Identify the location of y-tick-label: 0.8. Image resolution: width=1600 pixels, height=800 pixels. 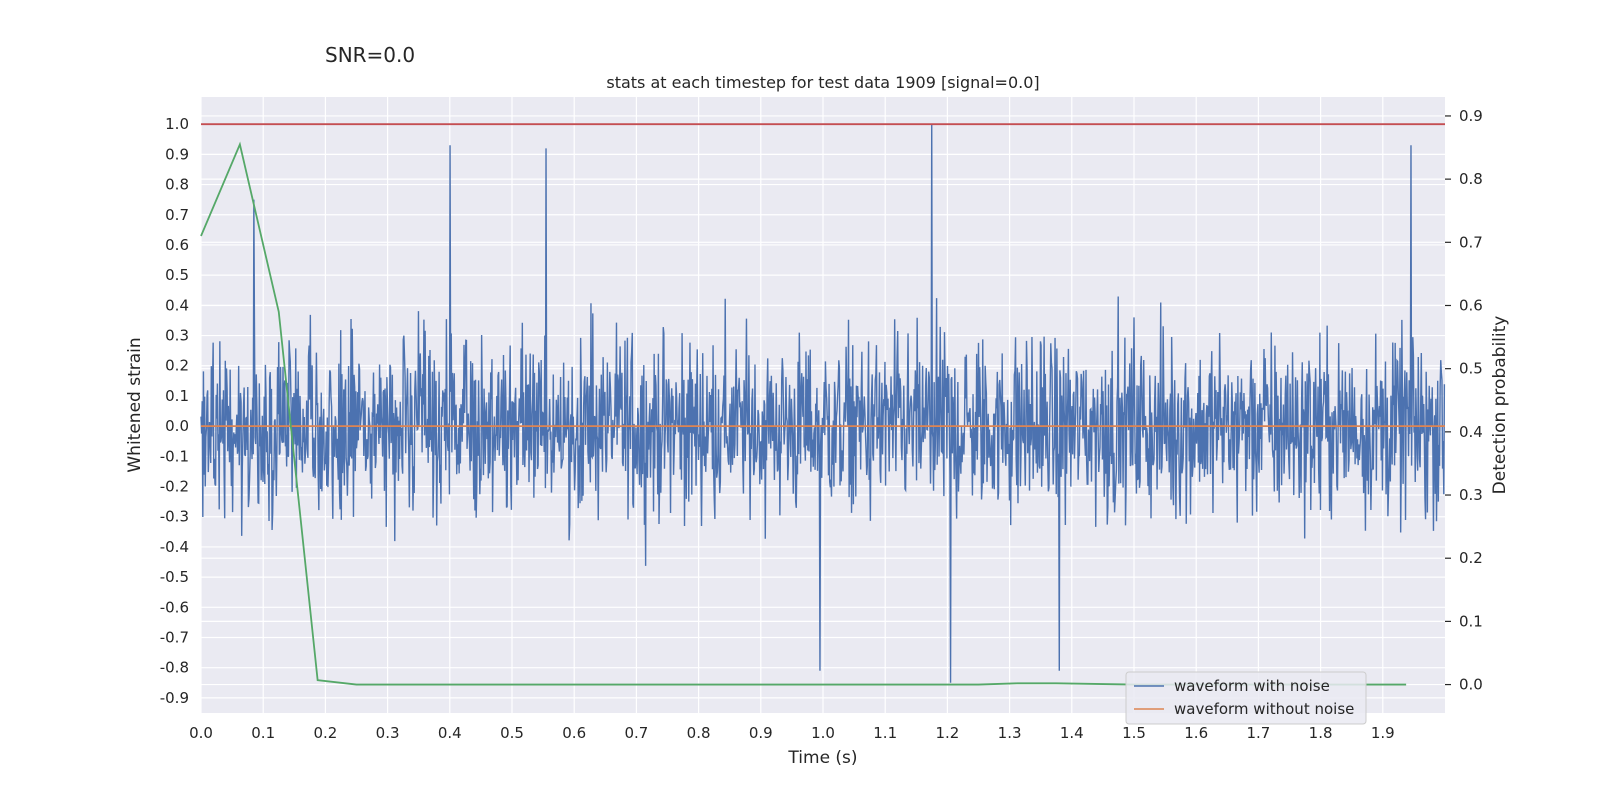
(177, 185).